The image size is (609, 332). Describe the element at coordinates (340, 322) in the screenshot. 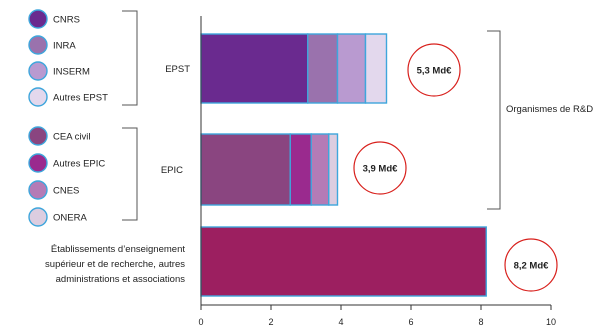

I see `x-tick-label: 4` at that location.